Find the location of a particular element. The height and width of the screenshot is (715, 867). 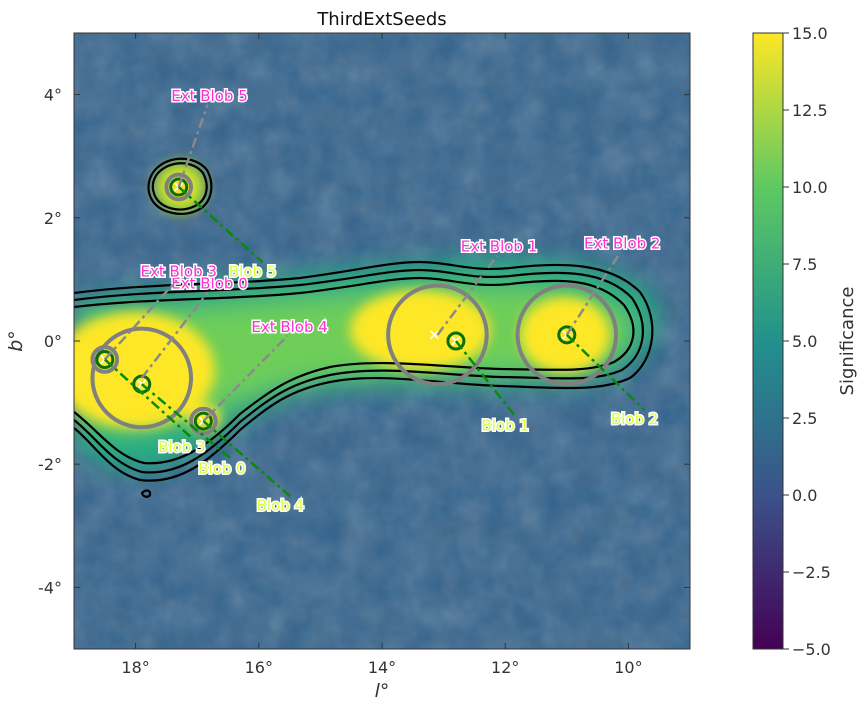

colorbar-tick-label: 7.5 is located at coordinates (804, 264).